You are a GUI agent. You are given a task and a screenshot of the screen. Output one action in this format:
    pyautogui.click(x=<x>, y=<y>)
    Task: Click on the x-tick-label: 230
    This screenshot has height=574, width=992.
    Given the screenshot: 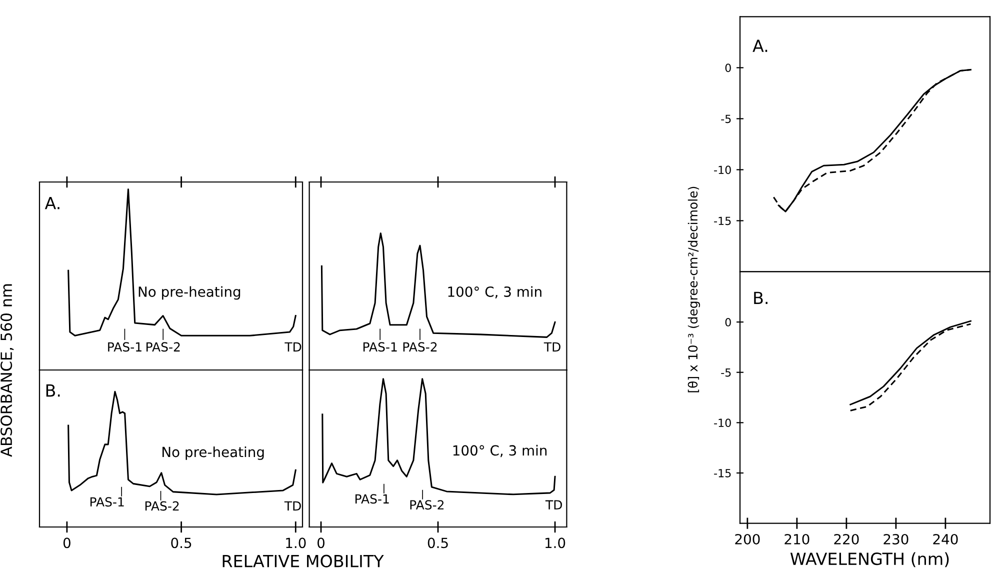 What is the action you would take?
    pyautogui.click(x=896, y=539)
    